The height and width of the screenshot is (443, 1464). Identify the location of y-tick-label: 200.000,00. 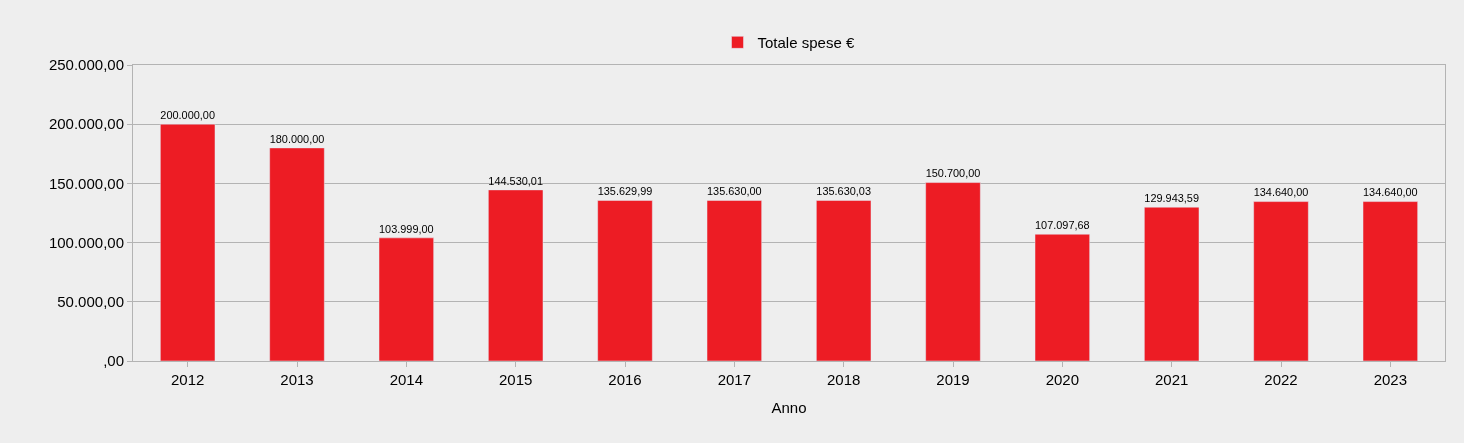
(86, 124).